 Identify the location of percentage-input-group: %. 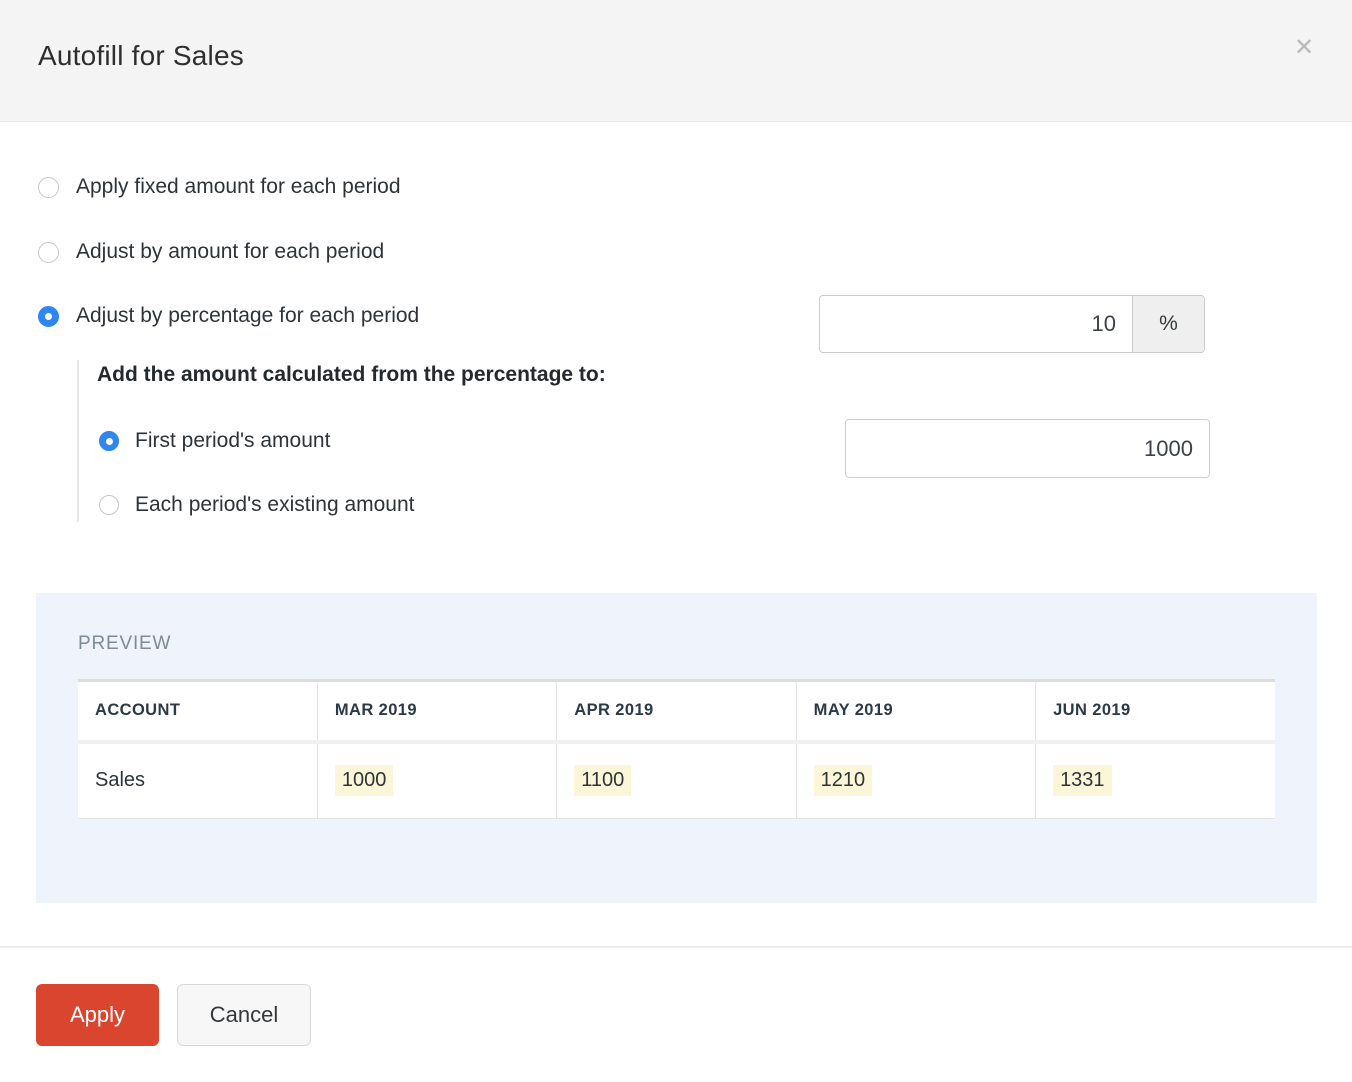
(1012, 324).